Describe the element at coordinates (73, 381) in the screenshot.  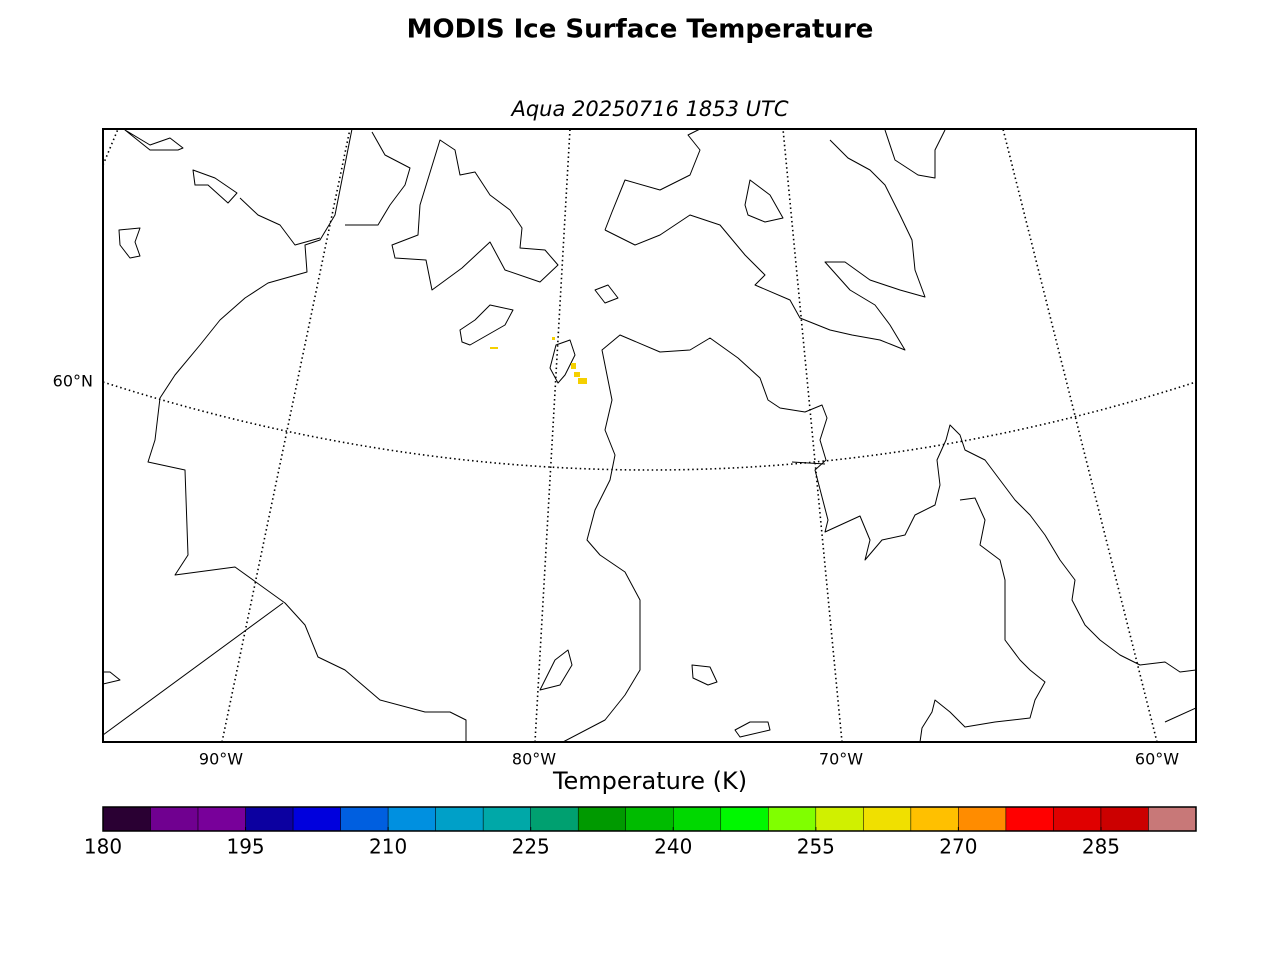
I see `lat-label: 60°N` at that location.